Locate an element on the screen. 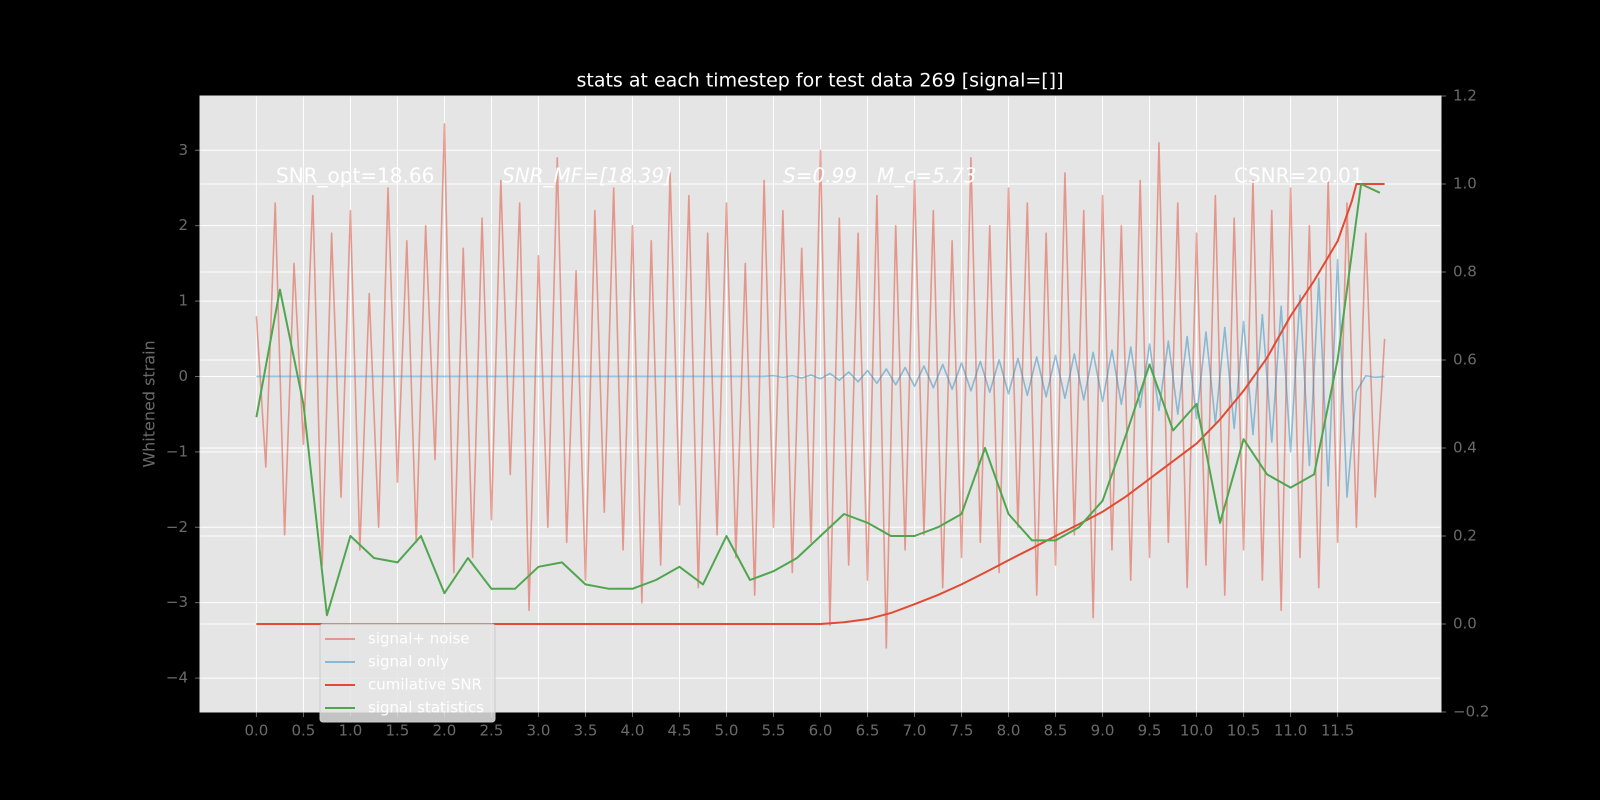  y2-tick-label: 0.4 is located at coordinates (1465, 448).